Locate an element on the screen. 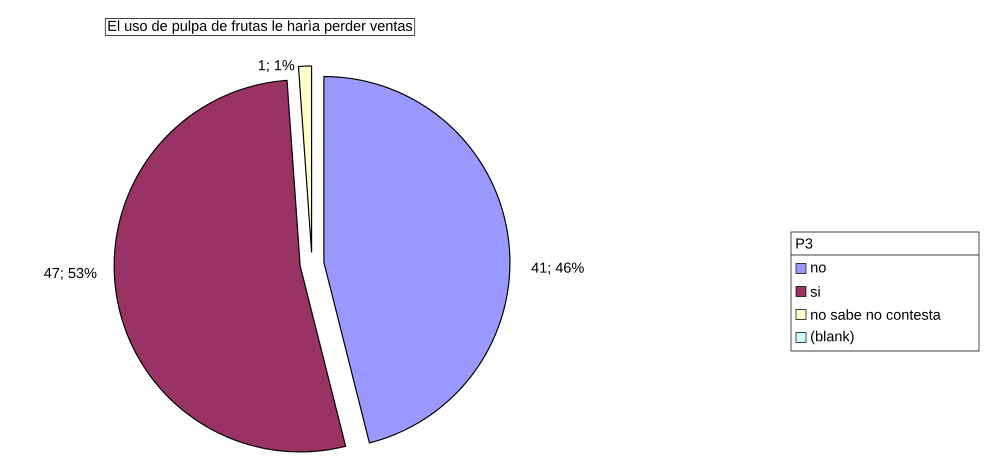 The image size is (989, 459). legend-label: no sabe no contesta is located at coordinates (876, 314).